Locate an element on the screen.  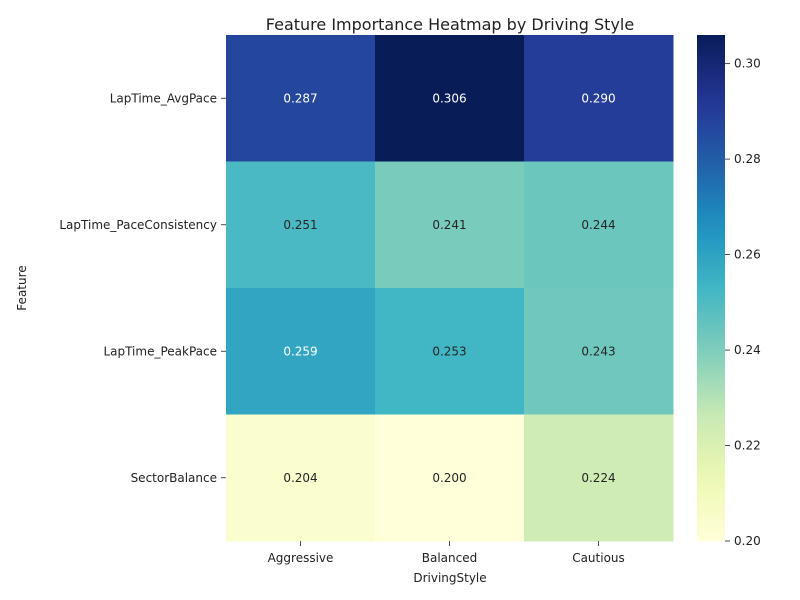
x-tick-label: Balanced is located at coordinates (449, 558).